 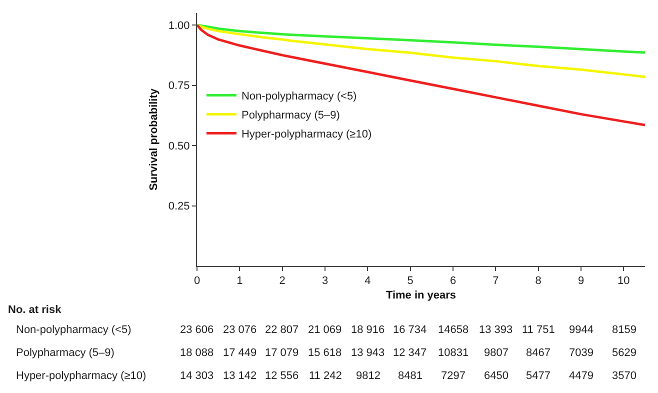 I want to click on text: 17 449, so click(x=240, y=353).